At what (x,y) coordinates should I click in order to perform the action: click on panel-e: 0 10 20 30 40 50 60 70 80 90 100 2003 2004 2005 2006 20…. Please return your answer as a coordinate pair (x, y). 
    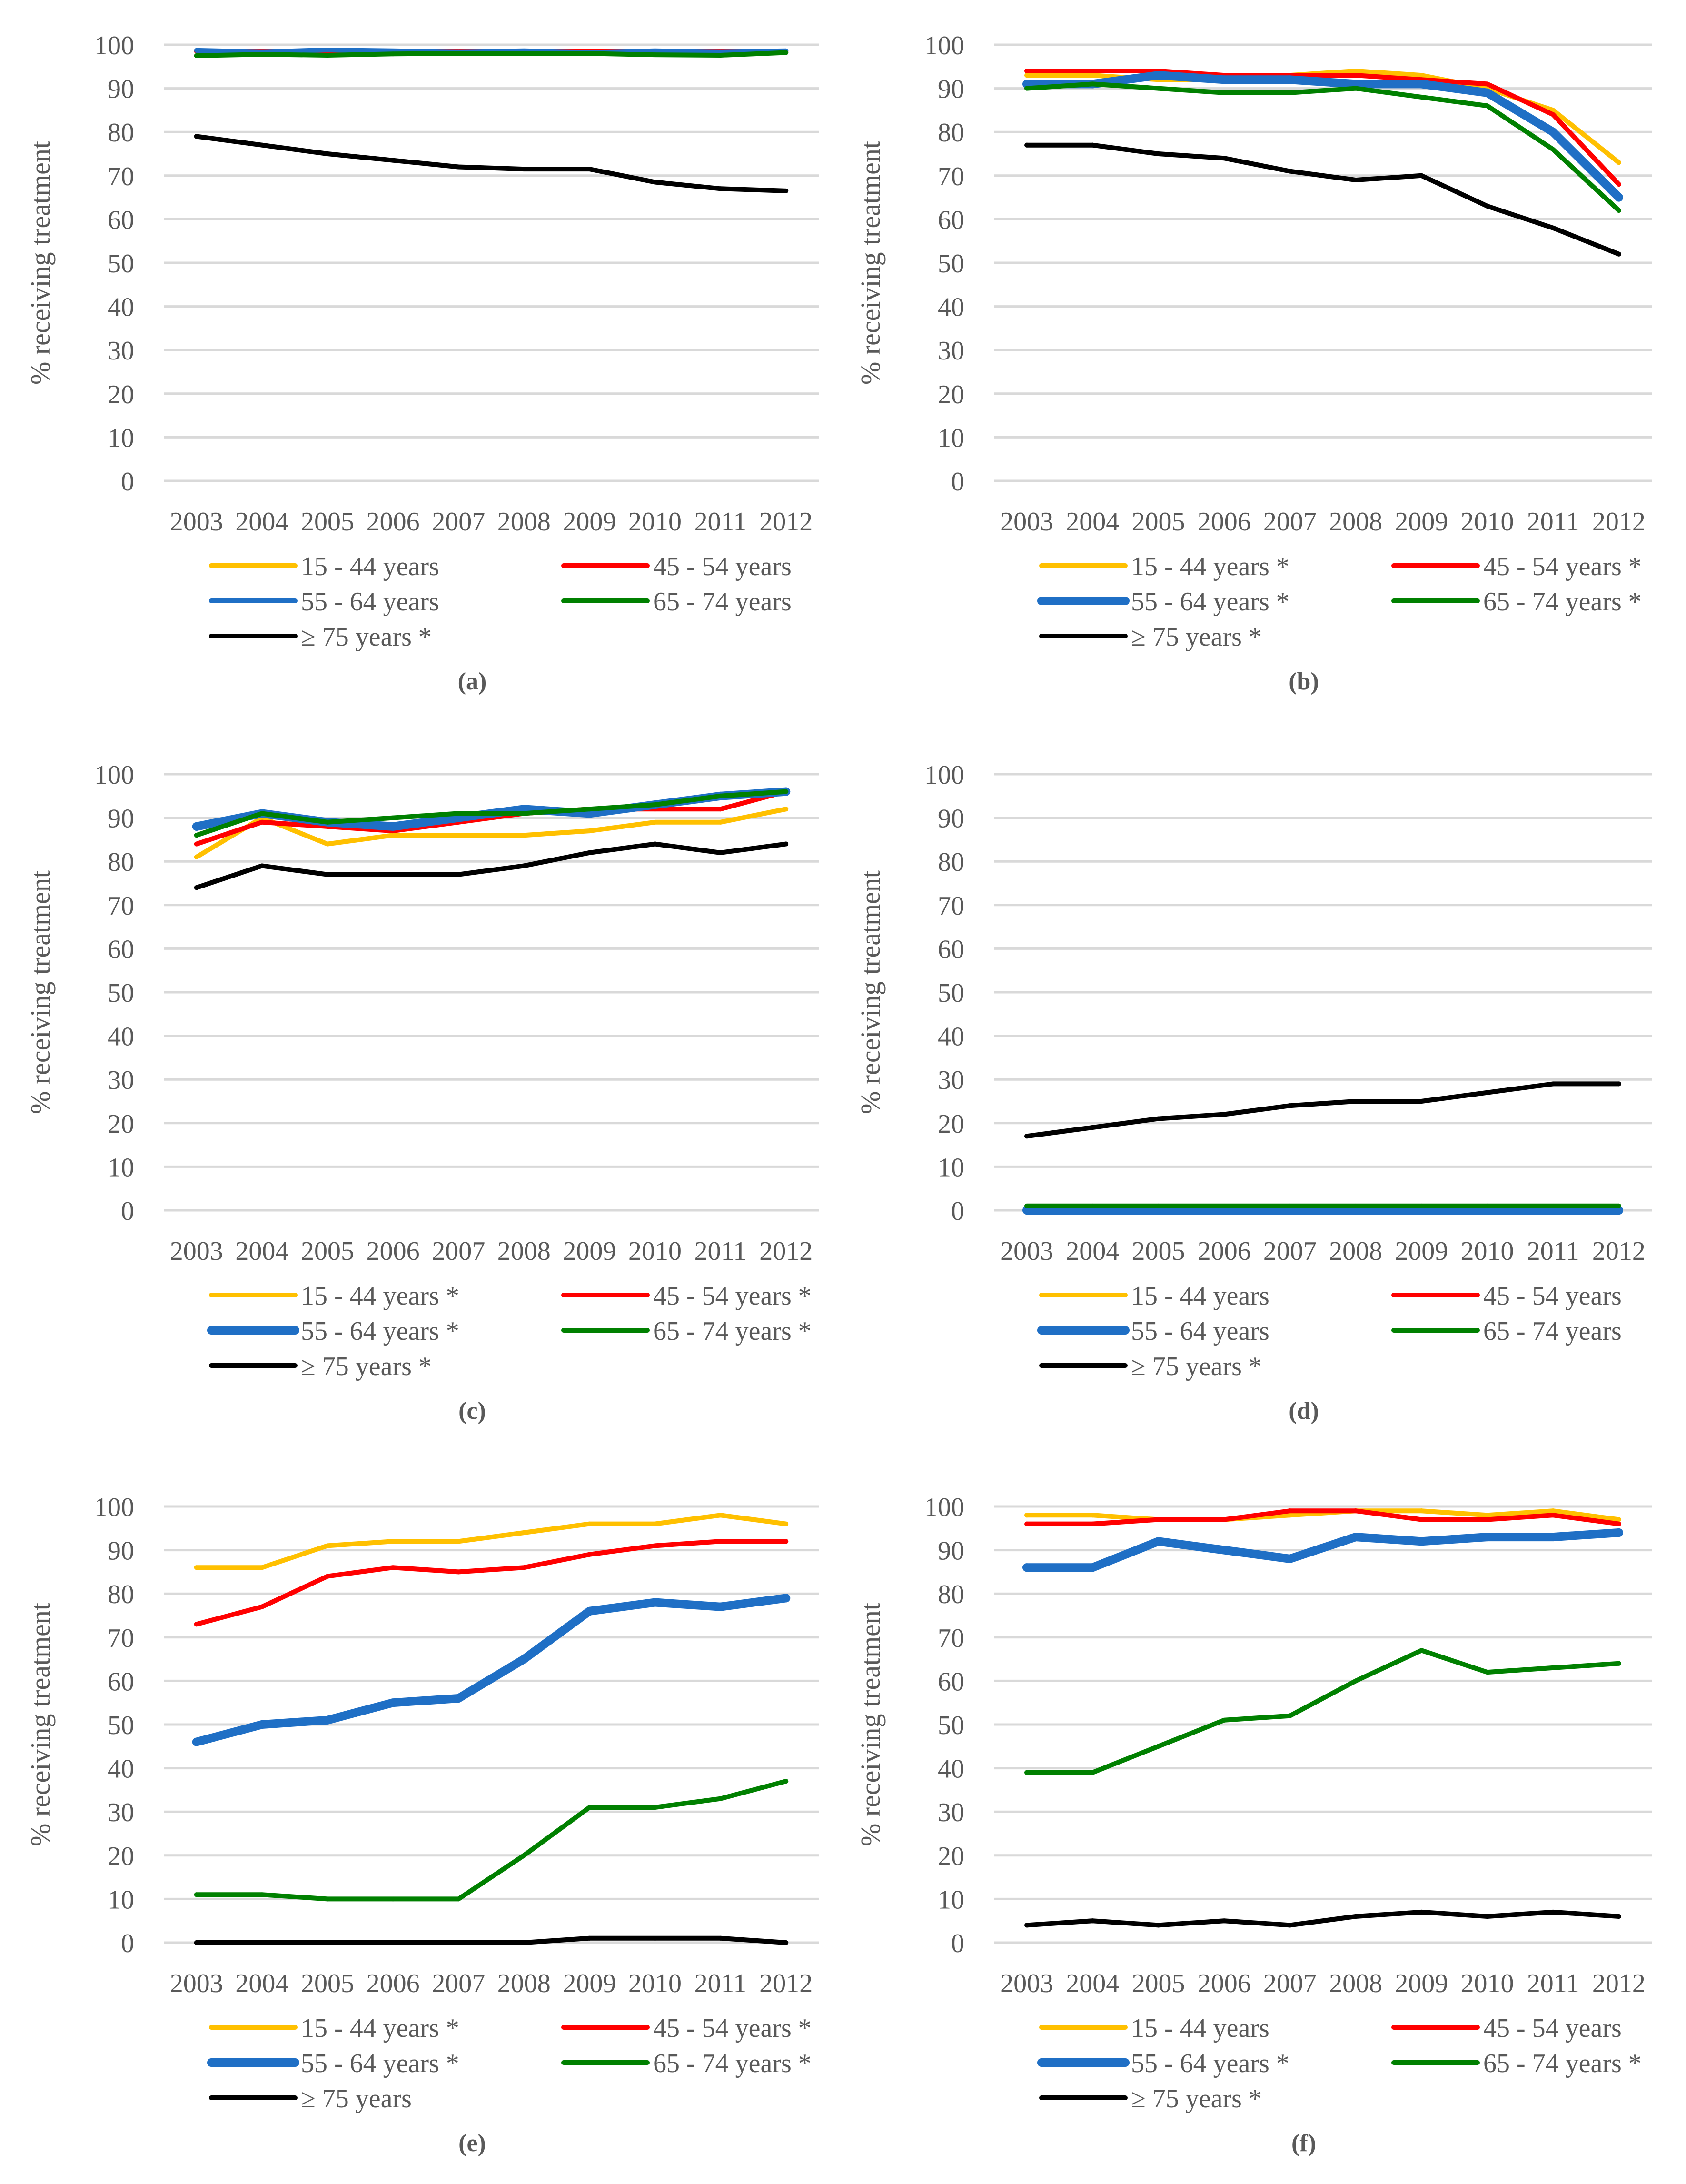
    Looking at the image, I should click on (422, 1825).